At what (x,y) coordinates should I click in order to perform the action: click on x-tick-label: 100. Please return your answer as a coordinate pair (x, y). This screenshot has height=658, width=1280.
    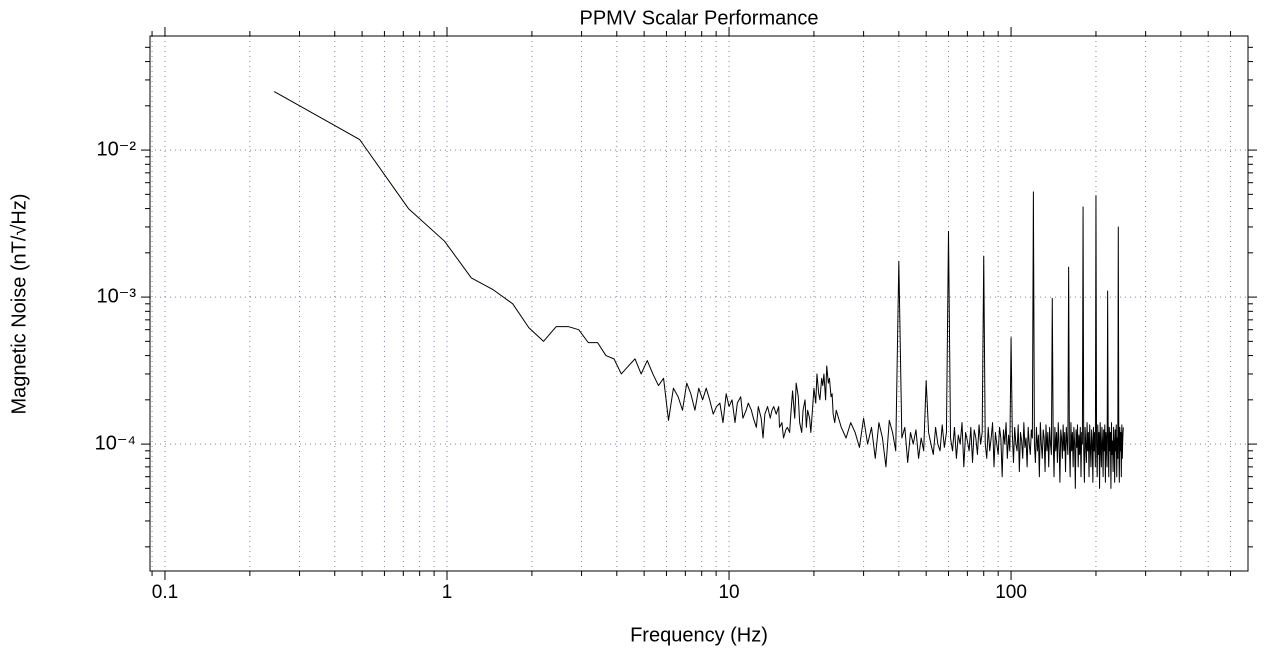
    Looking at the image, I should click on (1011, 592).